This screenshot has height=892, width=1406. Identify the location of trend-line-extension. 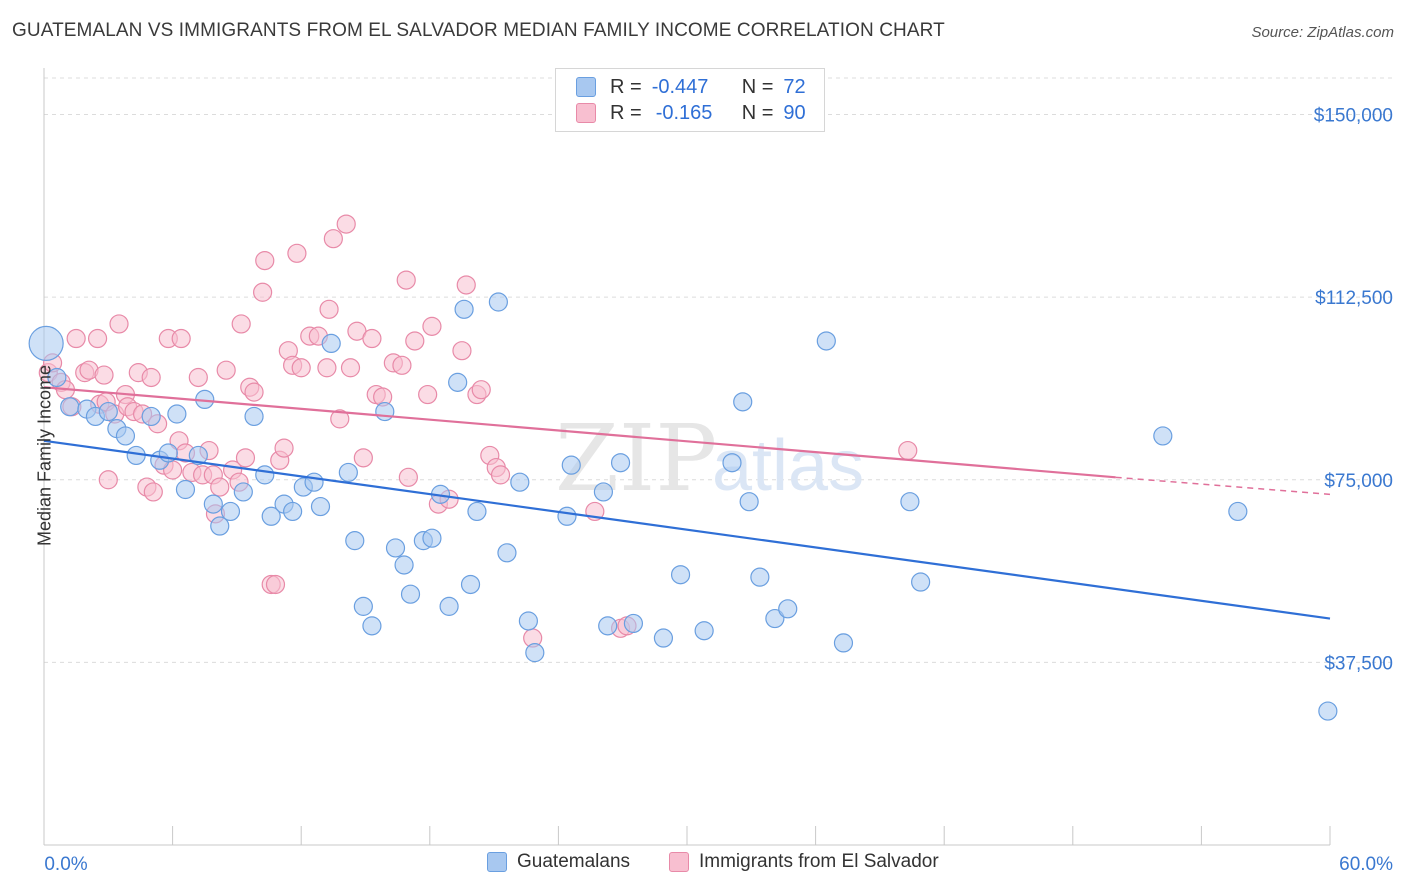
(1223, 486).